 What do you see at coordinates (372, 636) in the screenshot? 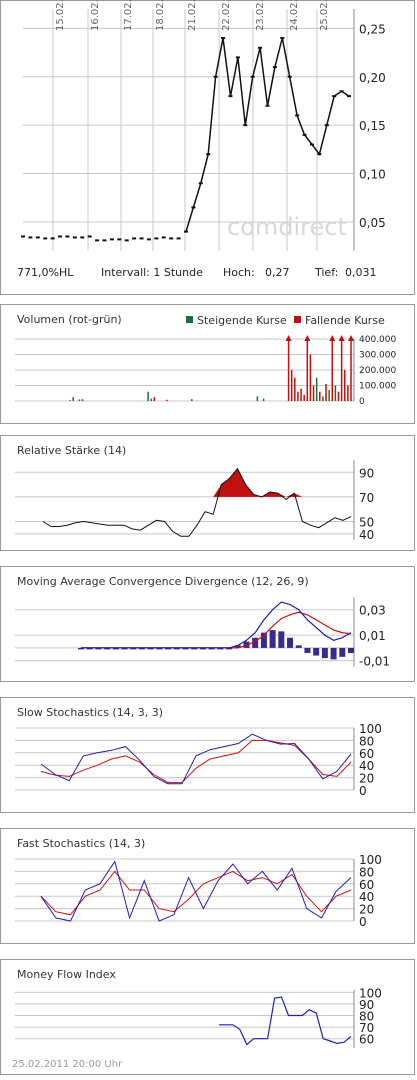
I see `y-tick-label: 0,01` at bounding box center [372, 636].